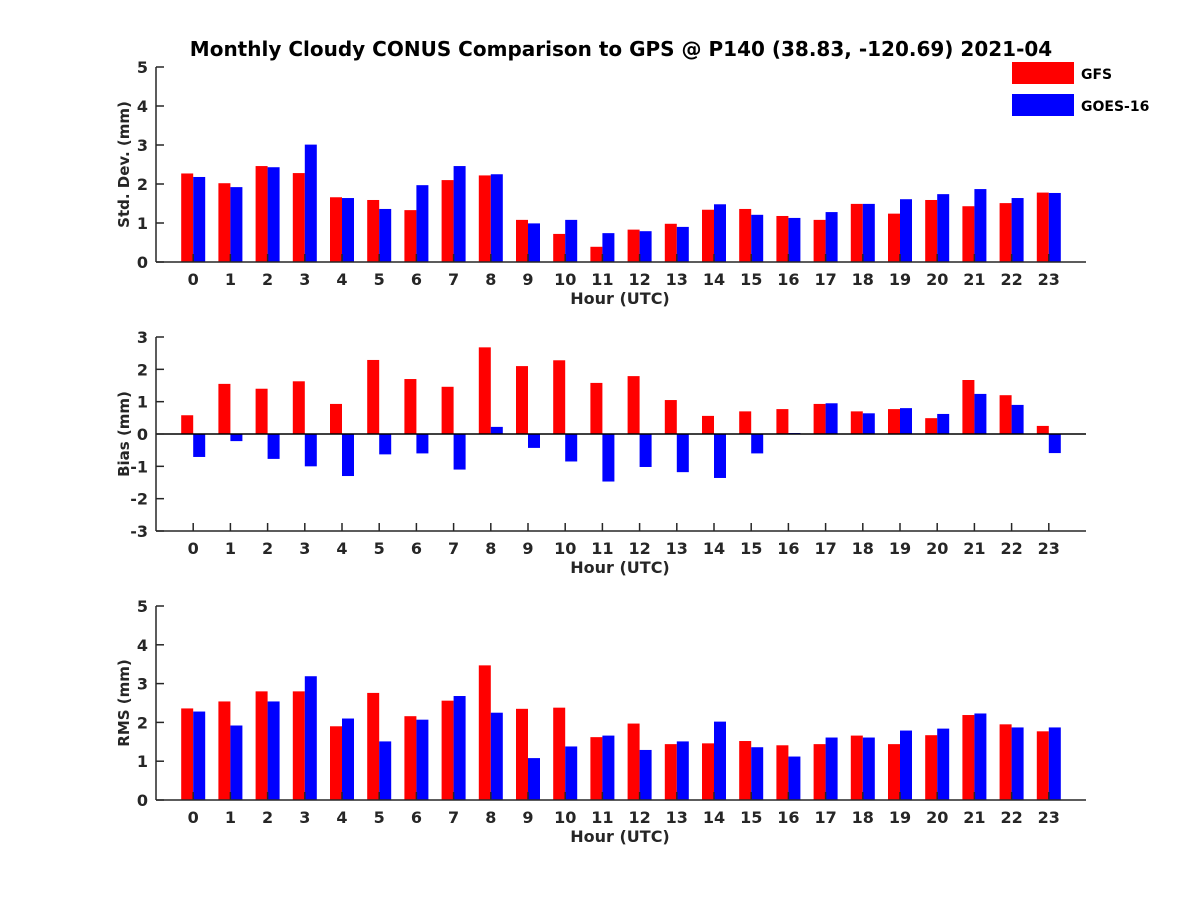  What do you see at coordinates (341, 279) in the screenshot?
I see `x-tick-label: 4` at bounding box center [341, 279].